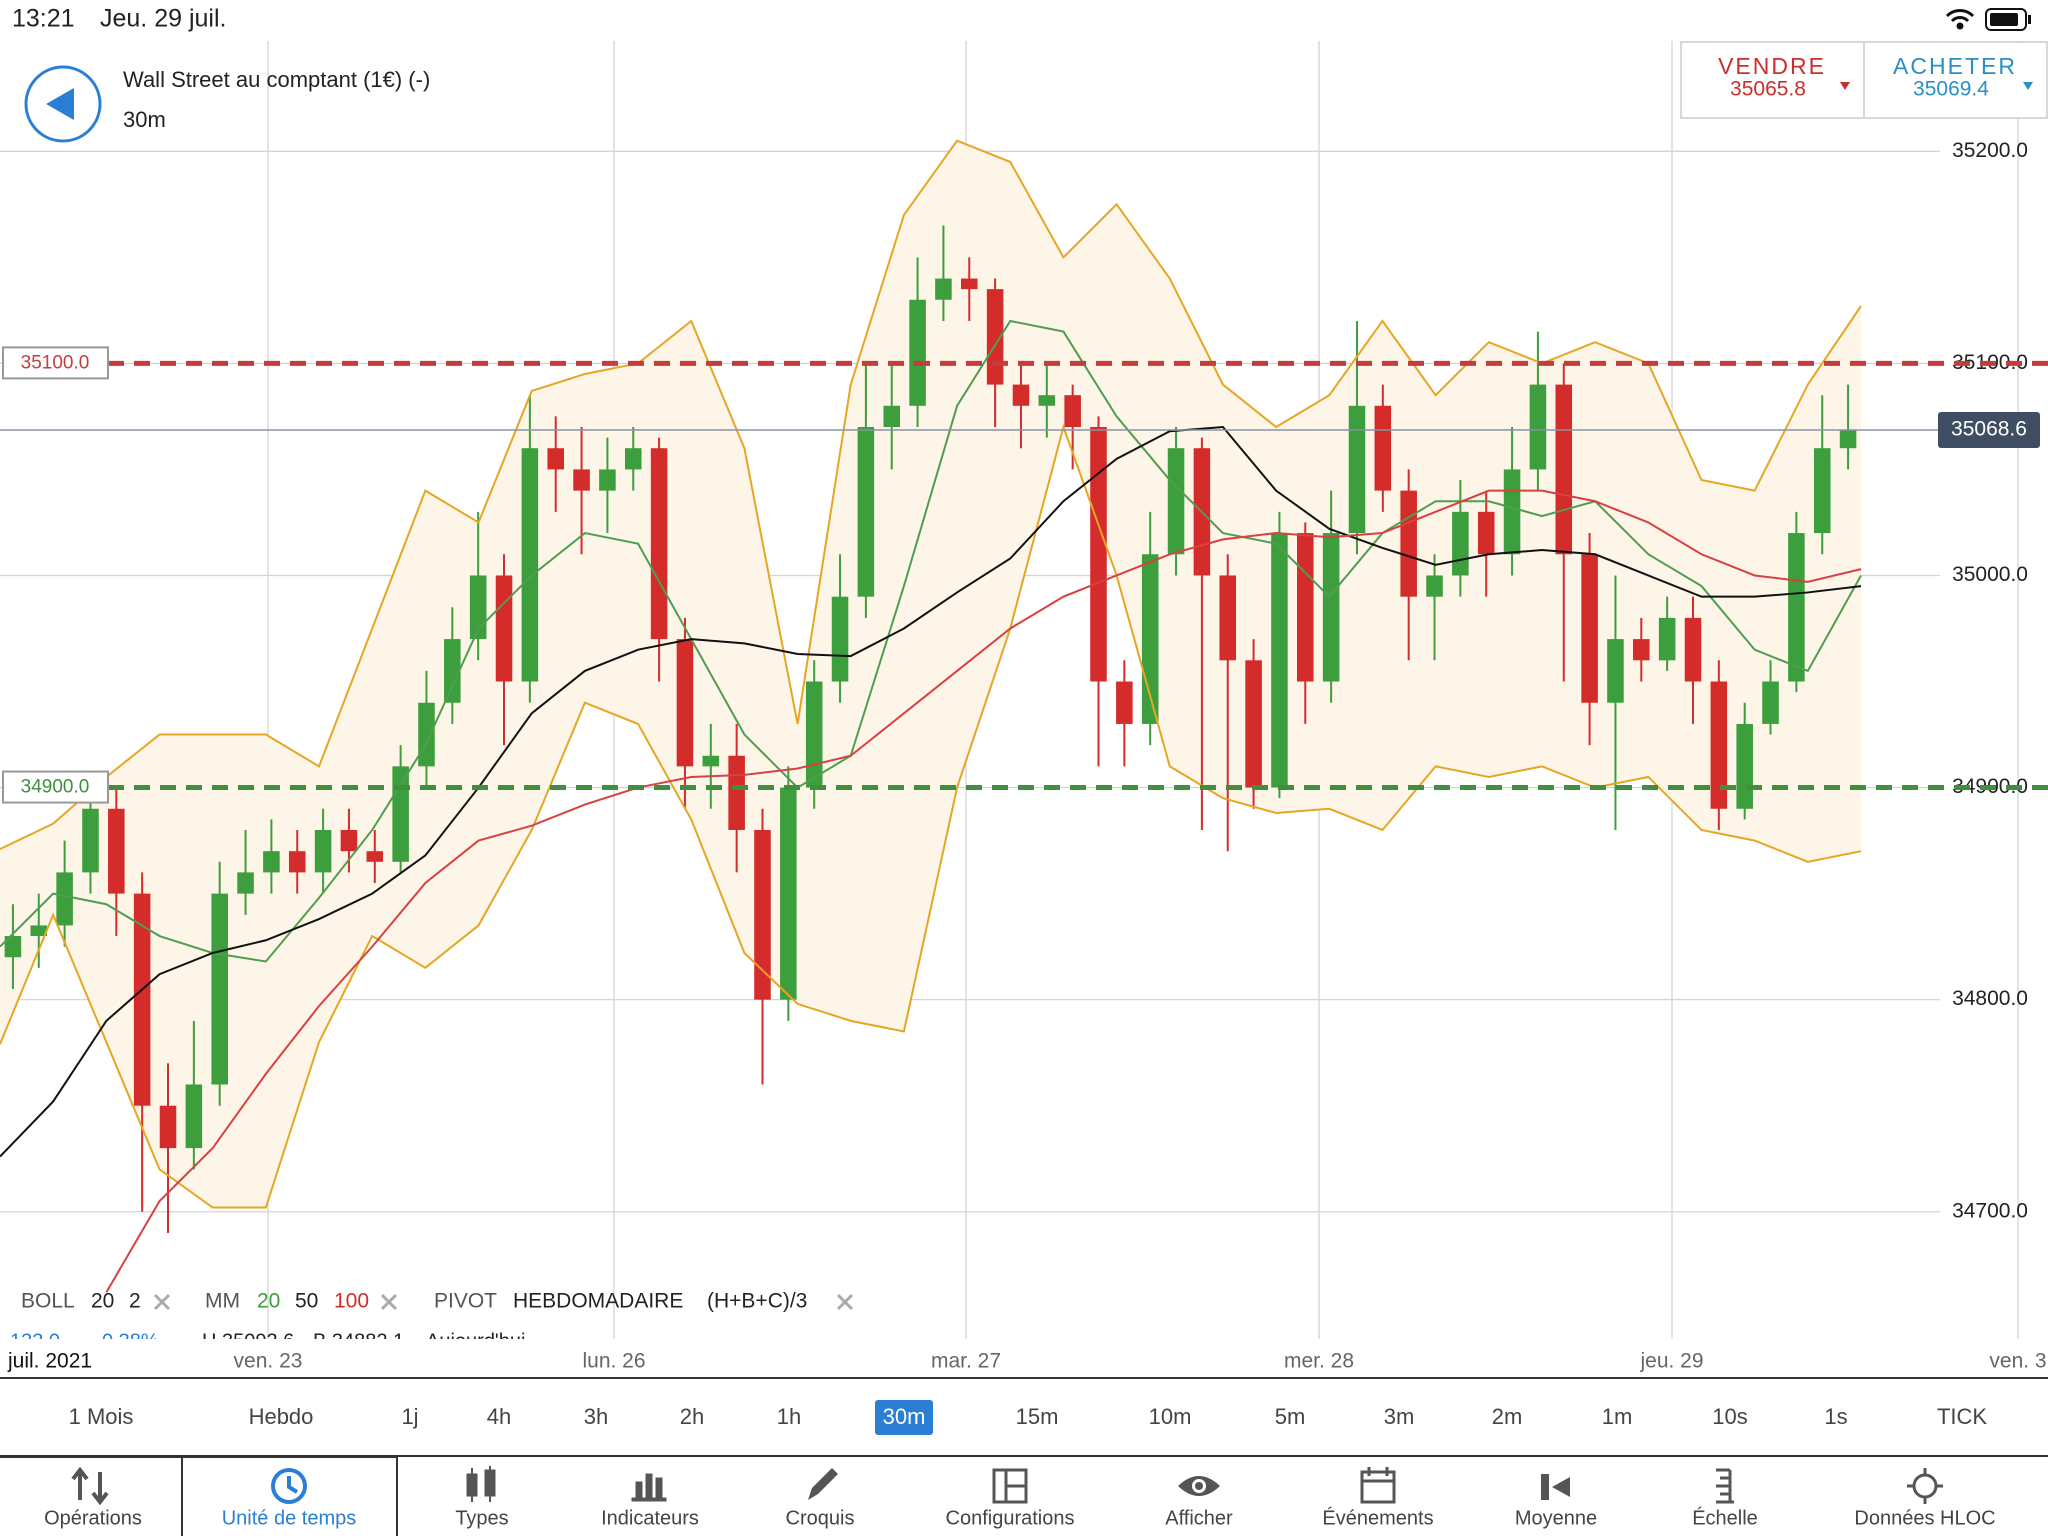 The width and height of the screenshot is (2048, 1536). What do you see at coordinates (789, 1416) in the screenshot?
I see `timeframe-option: 1h` at bounding box center [789, 1416].